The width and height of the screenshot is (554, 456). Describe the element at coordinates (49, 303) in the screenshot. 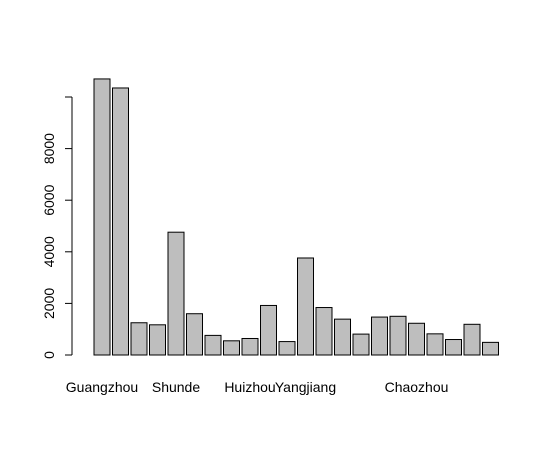

I see `y-tick-label-2000: 2000` at that location.